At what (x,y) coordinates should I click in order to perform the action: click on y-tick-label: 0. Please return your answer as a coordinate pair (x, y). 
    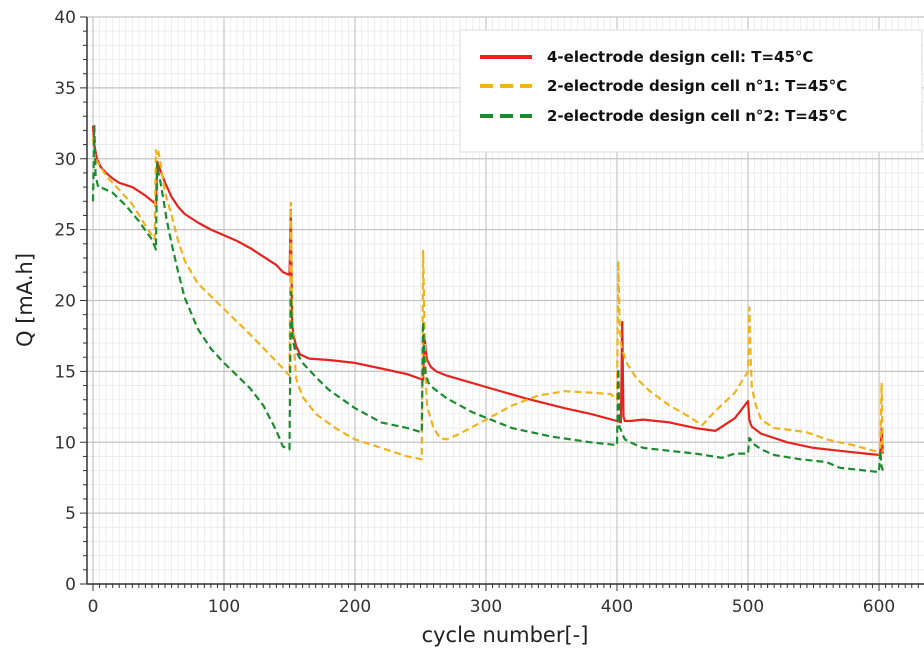
    Looking at the image, I should click on (70, 585).